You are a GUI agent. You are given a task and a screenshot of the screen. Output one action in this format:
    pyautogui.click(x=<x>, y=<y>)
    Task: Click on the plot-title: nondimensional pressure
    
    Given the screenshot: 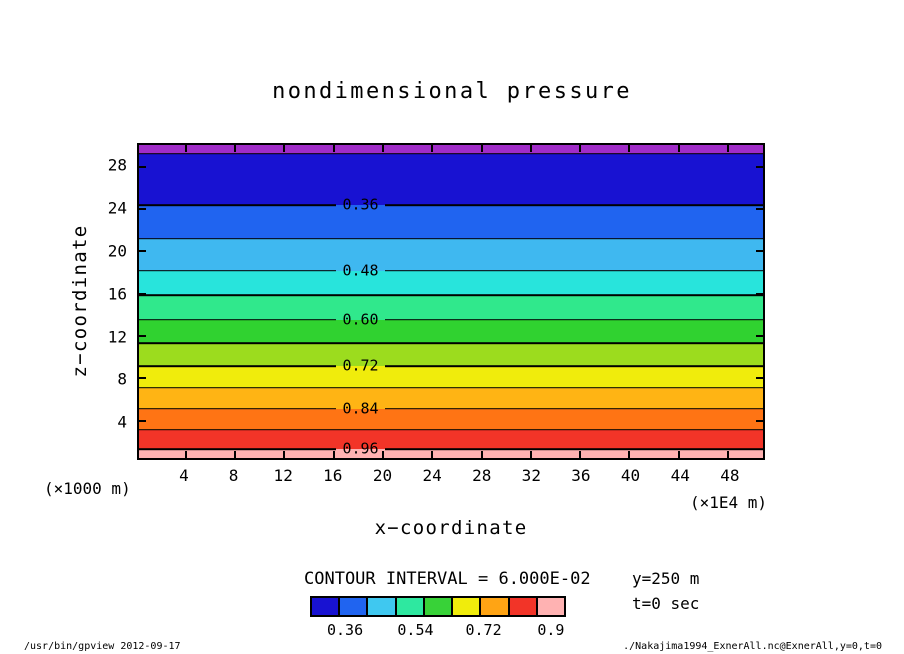 What is the action you would take?
    pyautogui.click(x=452, y=91)
    